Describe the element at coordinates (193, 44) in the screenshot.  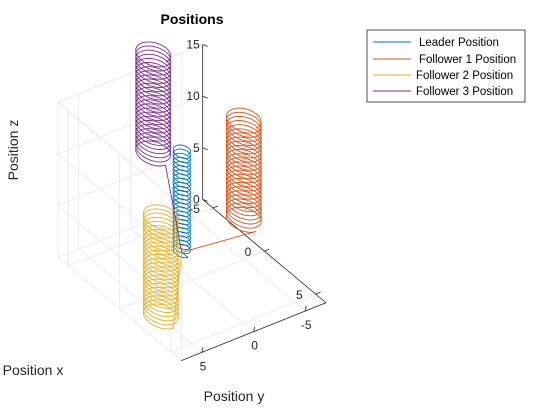
I see `z-tick-label: 15` at that location.